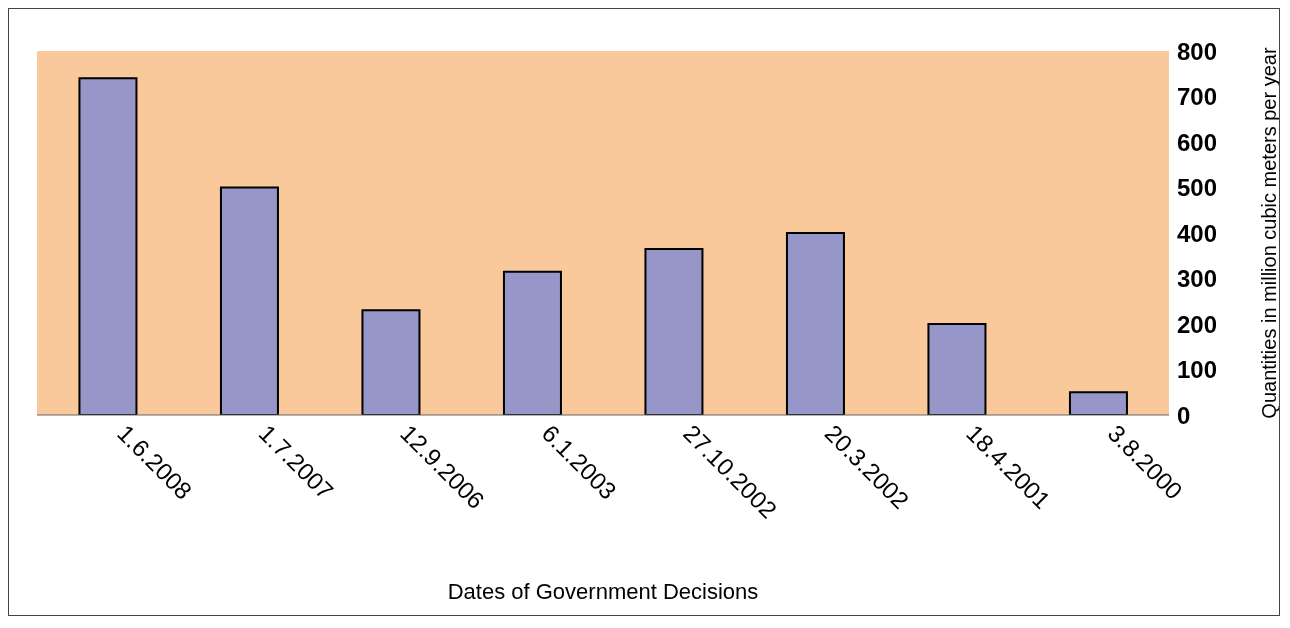  What do you see at coordinates (1197, 51) in the screenshot?
I see `y-tick-label: 800` at bounding box center [1197, 51].